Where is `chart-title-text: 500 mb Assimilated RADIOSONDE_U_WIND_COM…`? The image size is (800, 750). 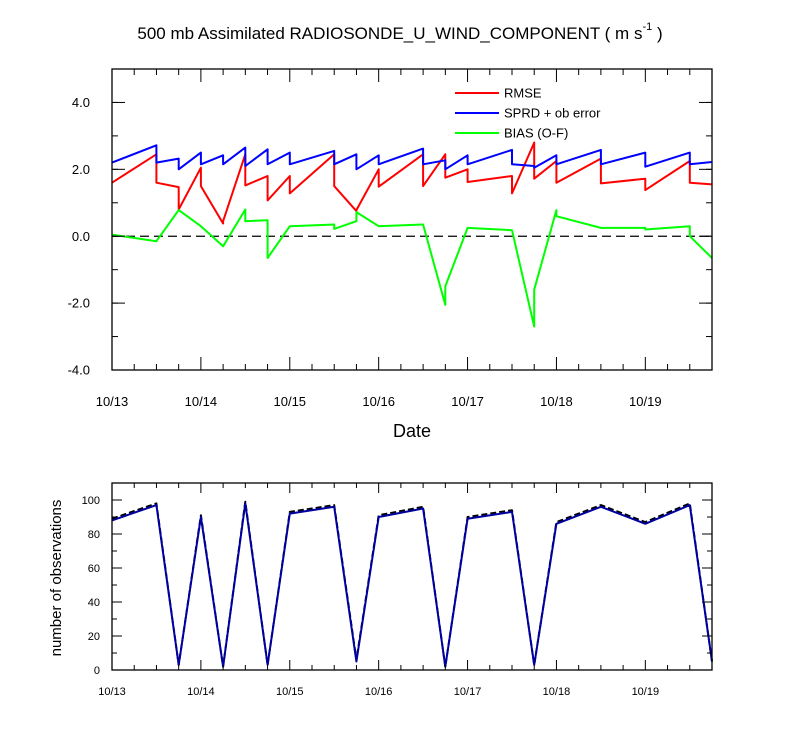
chart-title-text: 500 mb Assimilated RADIOSONDE_U_WIND_COM… is located at coordinates (390, 33).